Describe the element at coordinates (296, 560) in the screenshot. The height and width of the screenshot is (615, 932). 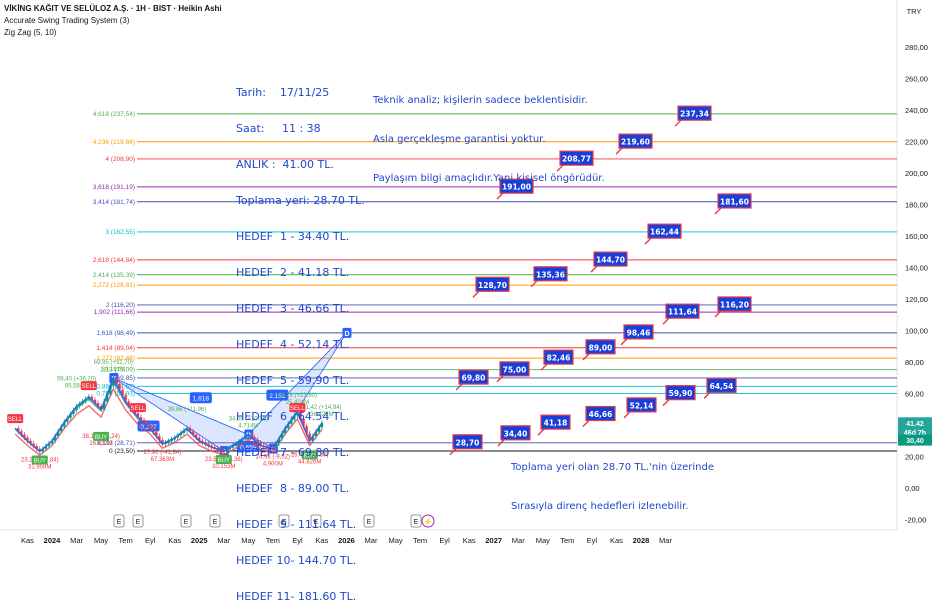
I see `info-target-10: HEDEF 10- 144.70 TL.` at that location.